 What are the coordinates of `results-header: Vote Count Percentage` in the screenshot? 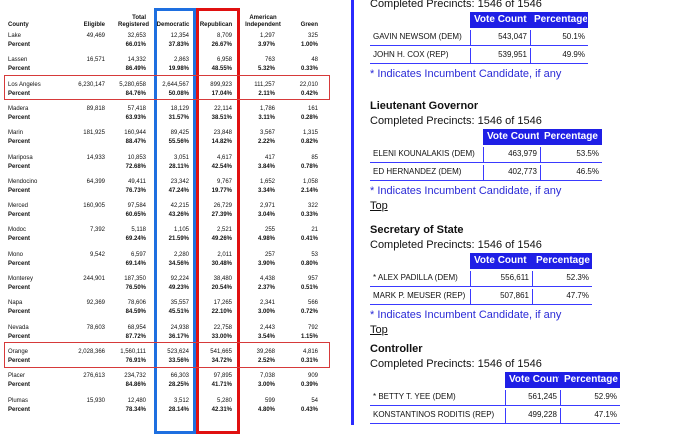 It's located at (520, 261).